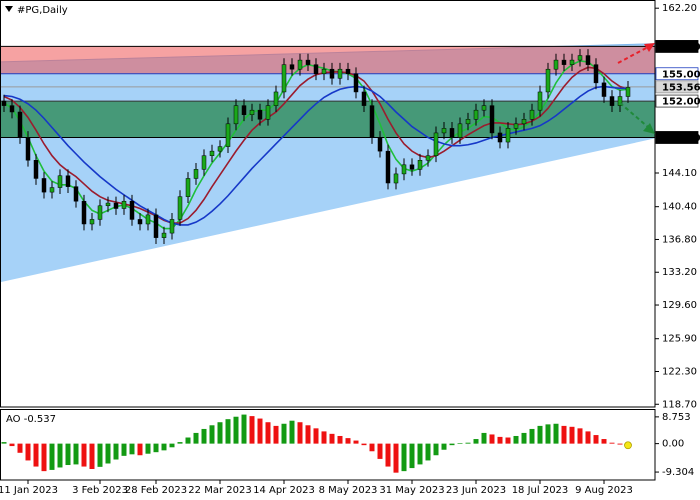 This screenshot has width=700, height=500. What do you see at coordinates (604, 490) in the screenshot?
I see `x-tick-label: 9 Aug 2023` at bounding box center [604, 490].